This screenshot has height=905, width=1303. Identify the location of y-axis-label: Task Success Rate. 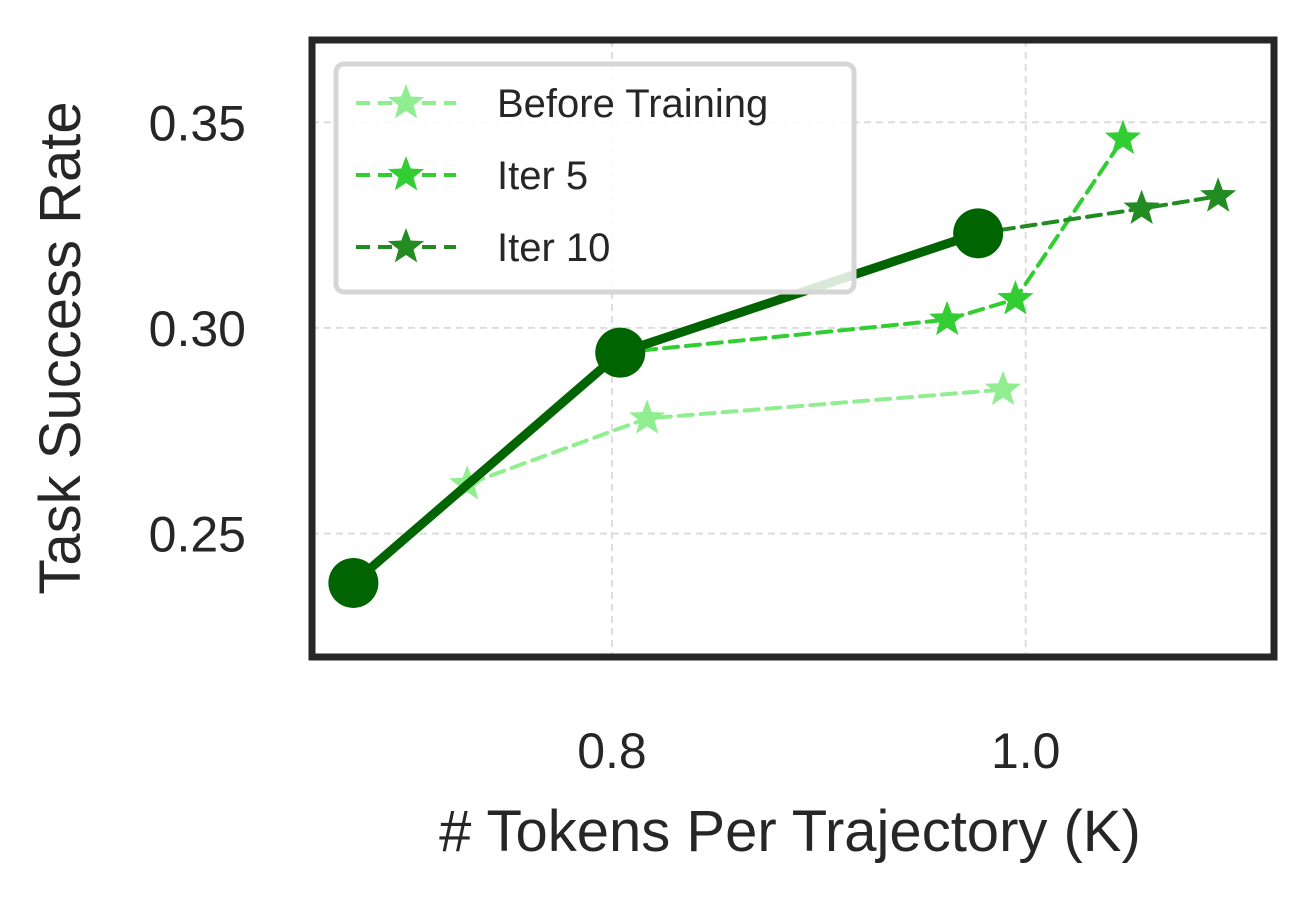
(60, 347).